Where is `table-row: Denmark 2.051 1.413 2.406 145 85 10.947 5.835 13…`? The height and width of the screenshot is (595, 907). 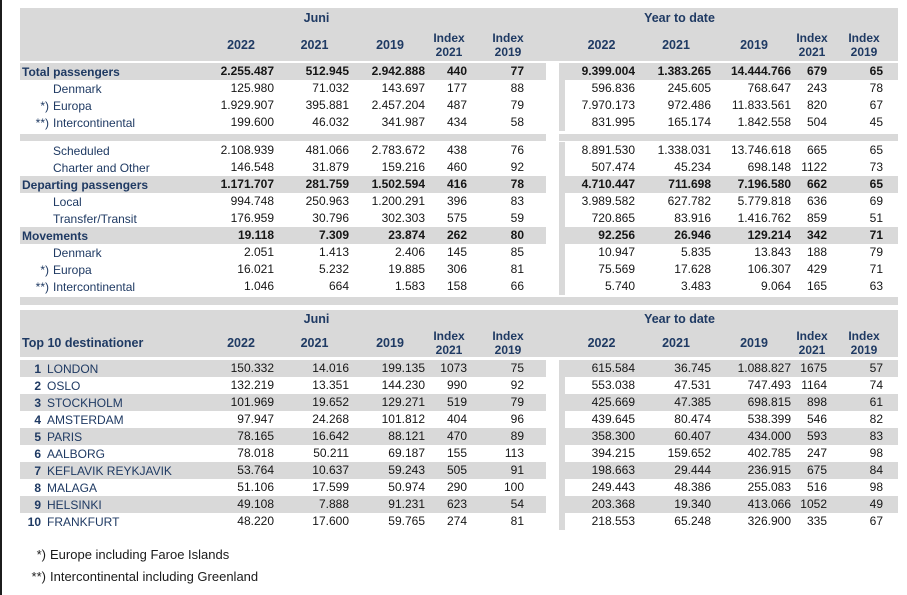
table-row: Denmark 2.051 1.413 2.406 145 85 10.947 5.835 13… is located at coordinates (459, 252).